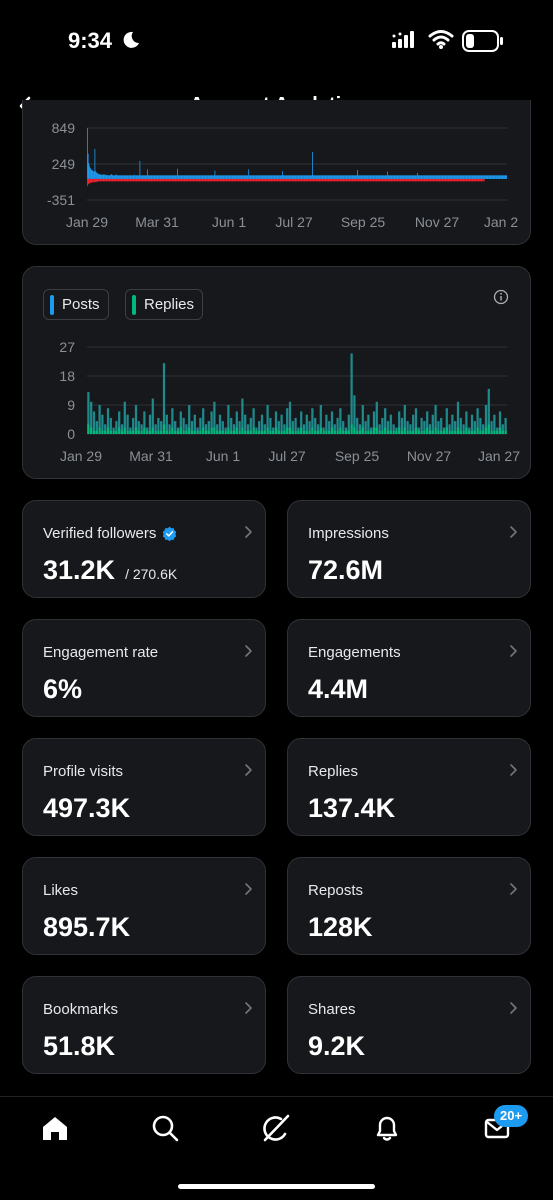 The width and height of the screenshot is (553, 1200). I want to click on metric-card-likes: Likes 895.7K, so click(144, 906).